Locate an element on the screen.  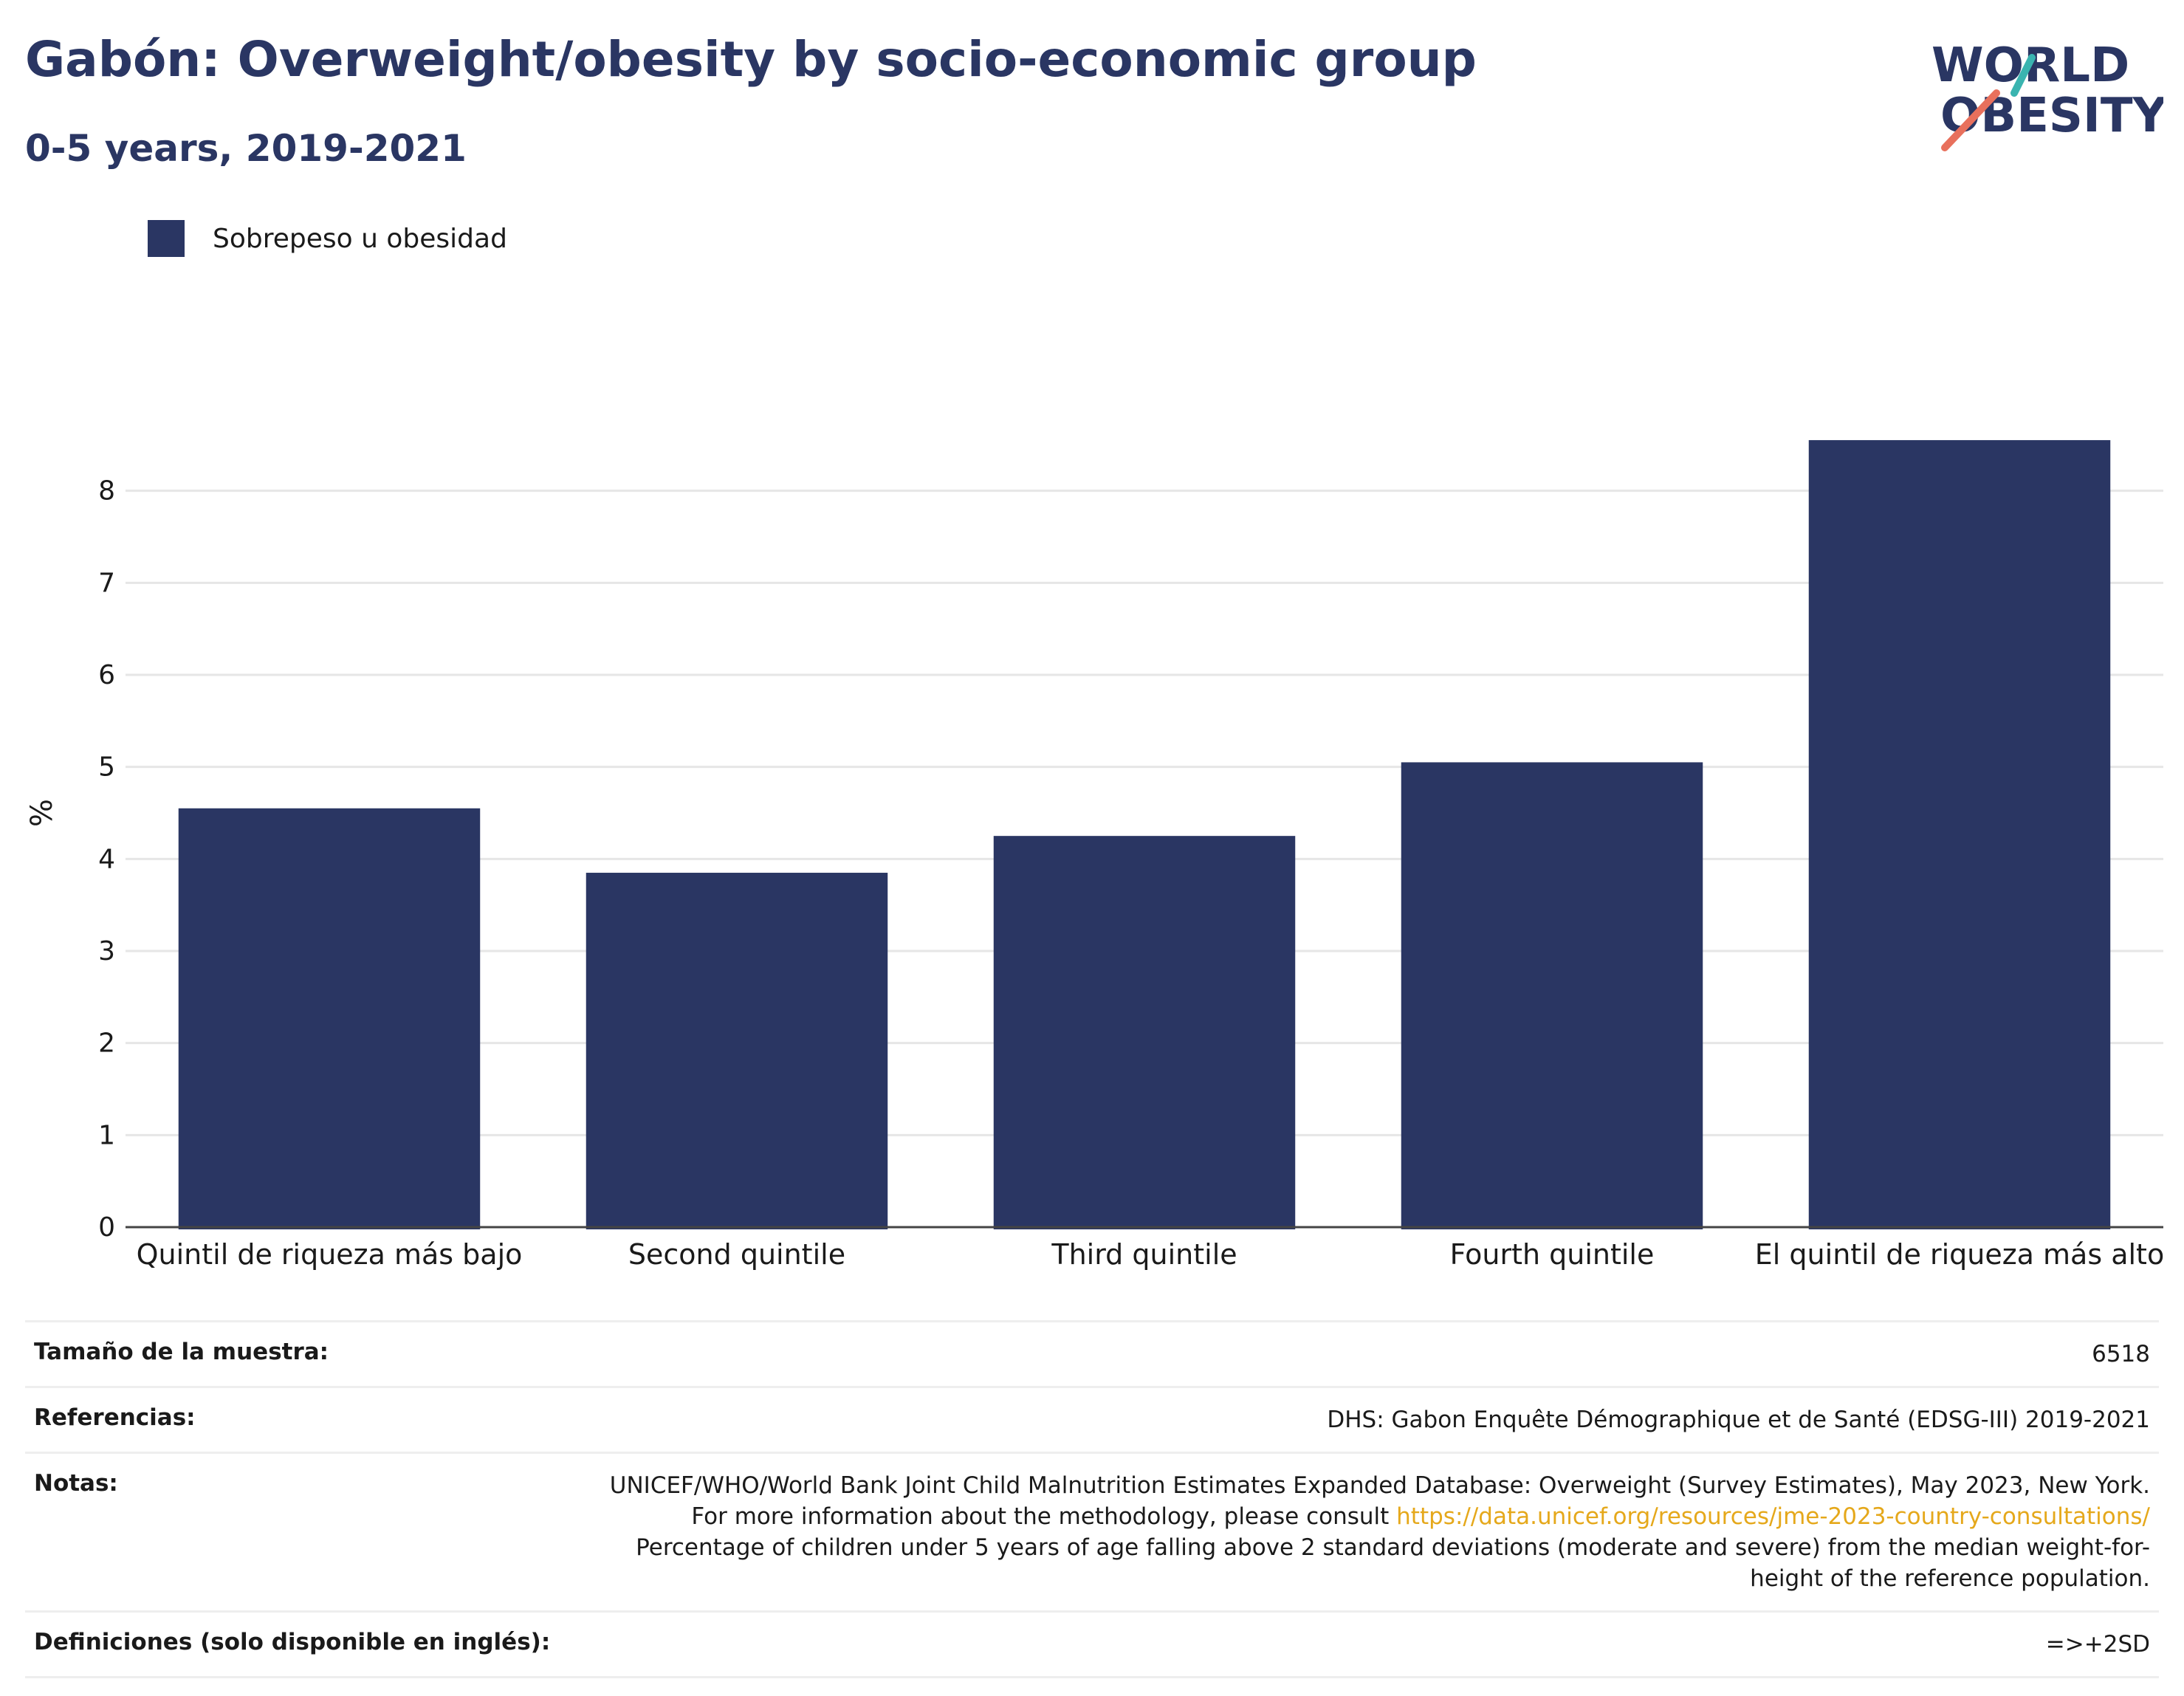
sample-label: Tamaño de la muestra: is located at coordinates (182, 1352).